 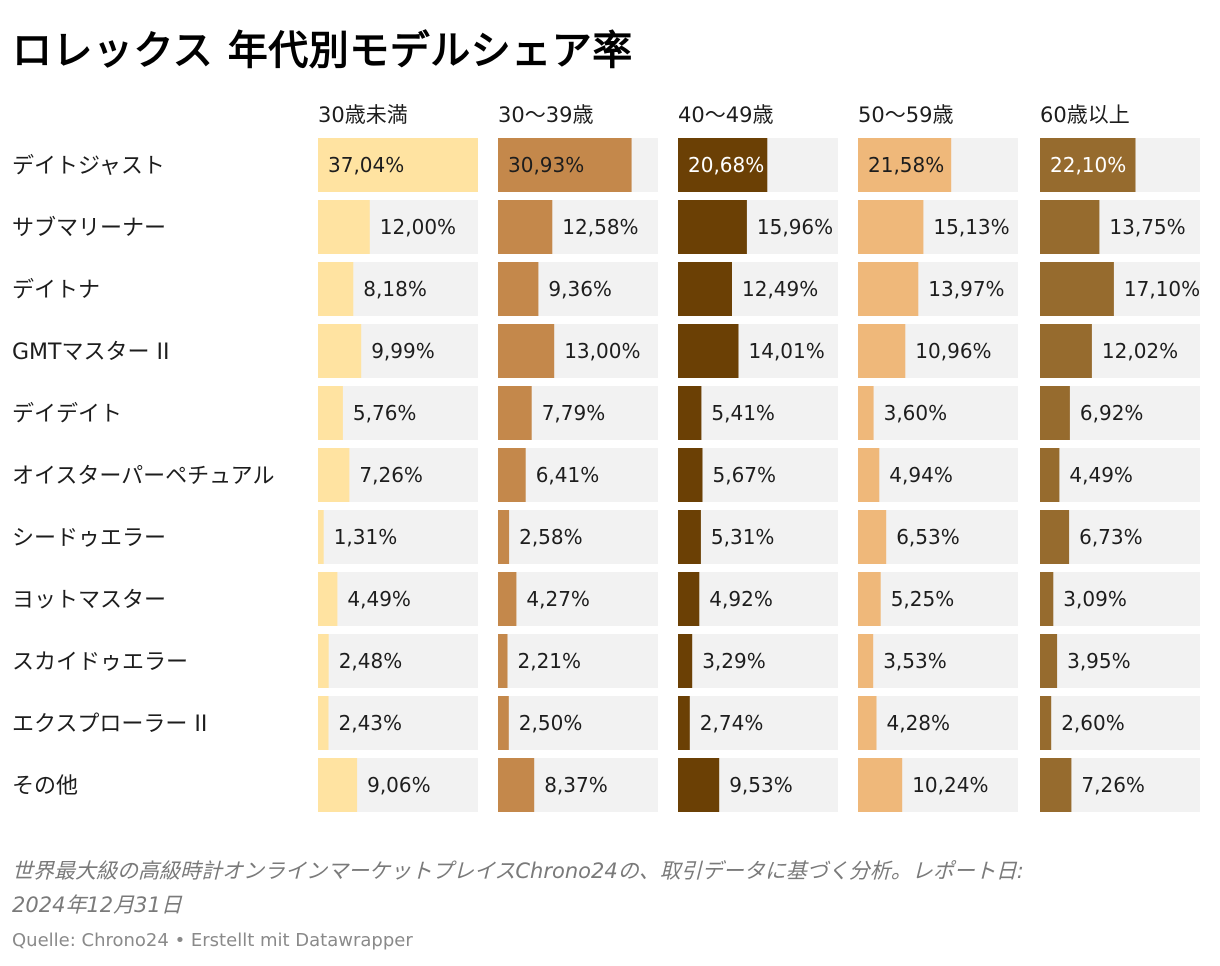 What do you see at coordinates (1162, 289) in the screenshot?
I see `data-label: 17,10%` at bounding box center [1162, 289].